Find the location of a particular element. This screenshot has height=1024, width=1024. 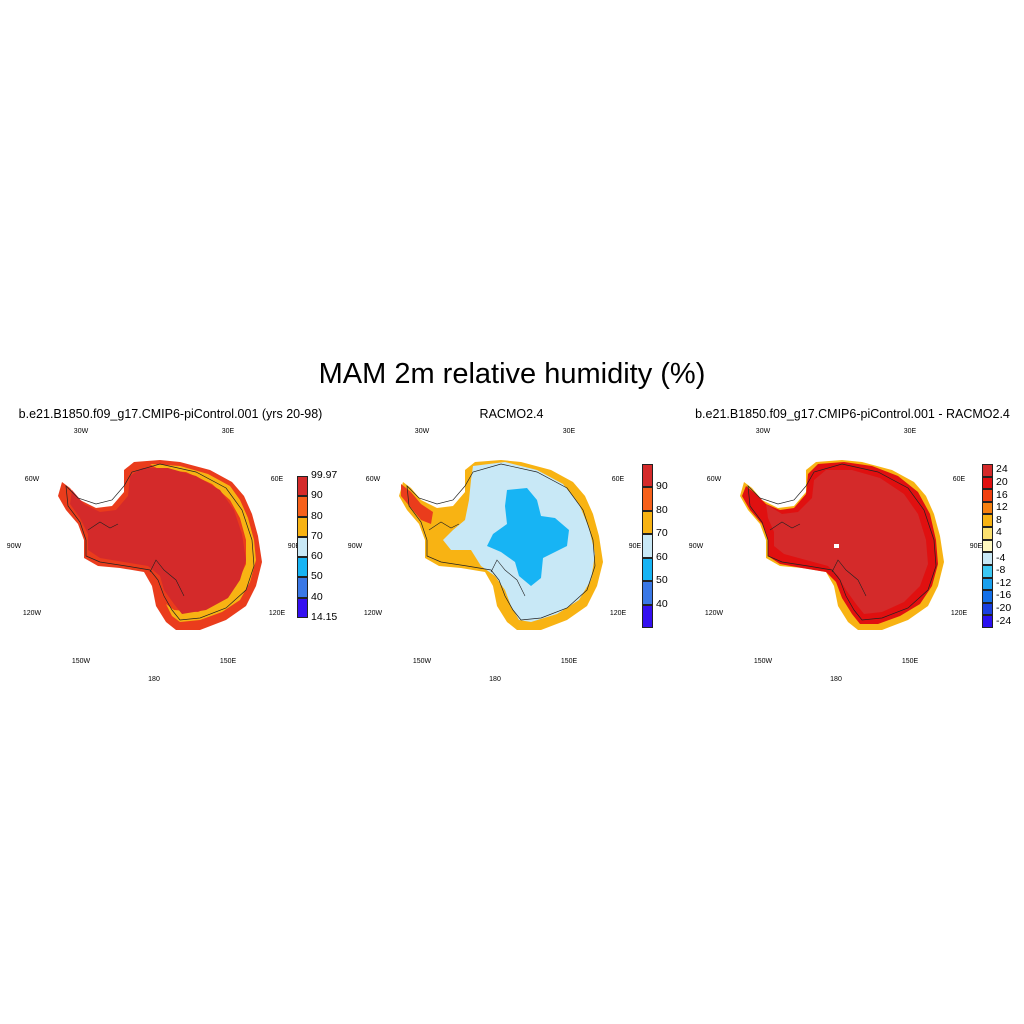

colorbar-label: 90 is located at coordinates (317, 495).